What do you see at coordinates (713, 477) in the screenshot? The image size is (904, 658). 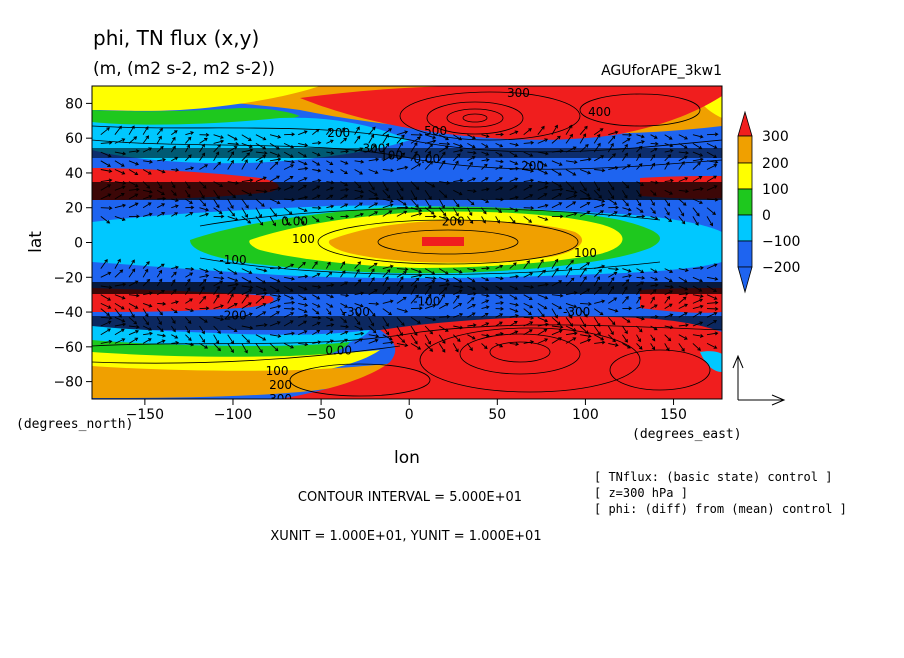 I see `note-line-1: [ TNflux: (basic state) control ]` at bounding box center [713, 477].